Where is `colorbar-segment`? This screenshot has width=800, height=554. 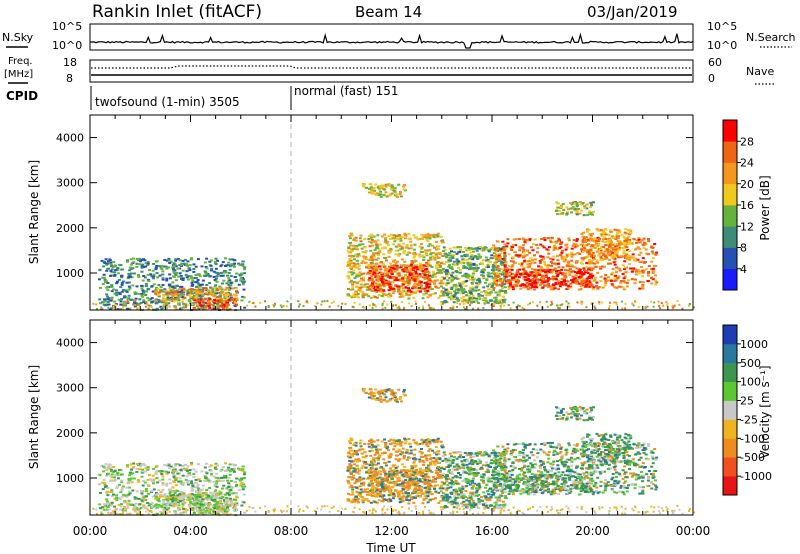 colorbar-segment is located at coordinates (730, 152).